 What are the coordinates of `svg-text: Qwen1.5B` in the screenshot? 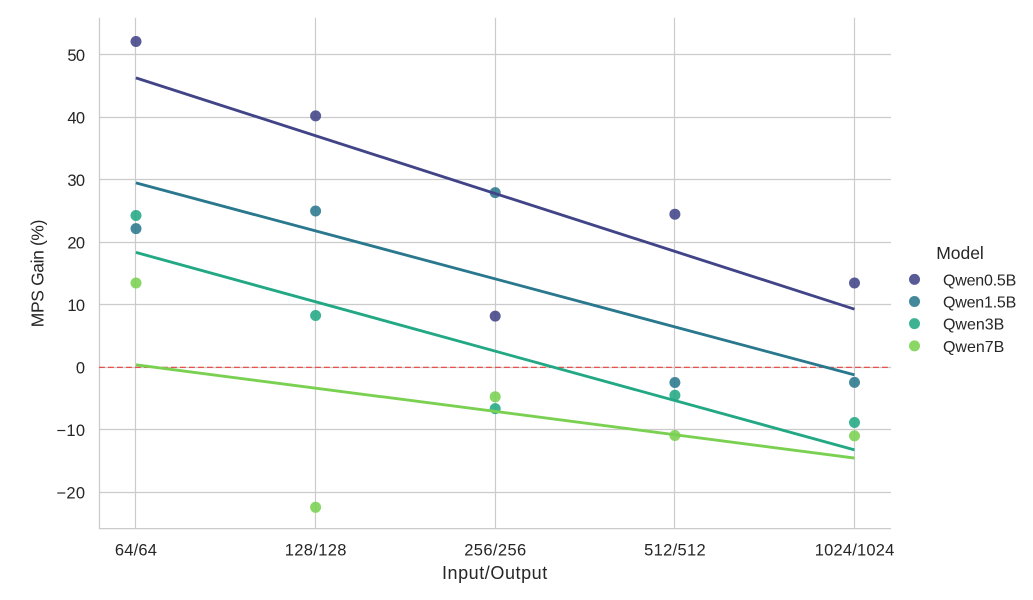 It's located at (979, 302).